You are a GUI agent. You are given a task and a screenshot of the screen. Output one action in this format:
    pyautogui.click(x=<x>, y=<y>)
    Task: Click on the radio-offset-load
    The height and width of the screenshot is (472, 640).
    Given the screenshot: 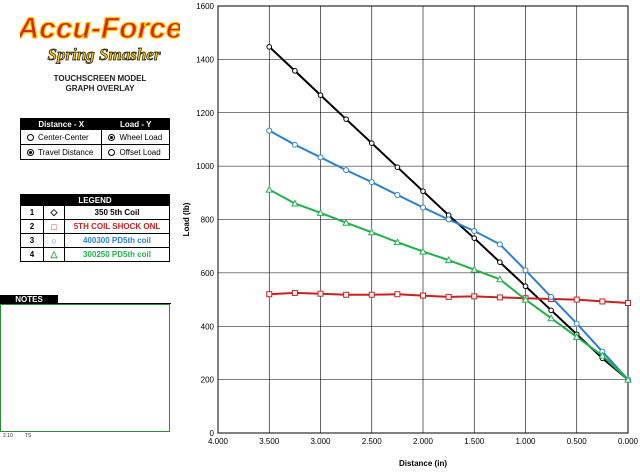 What is the action you would take?
    pyautogui.click(x=112, y=152)
    